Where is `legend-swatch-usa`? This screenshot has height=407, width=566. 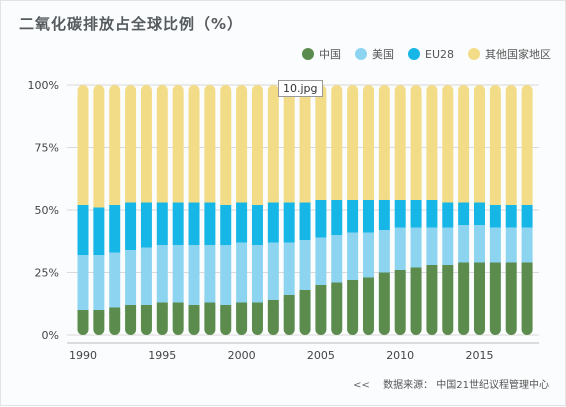
legend-swatch-usa is located at coordinates (361, 54).